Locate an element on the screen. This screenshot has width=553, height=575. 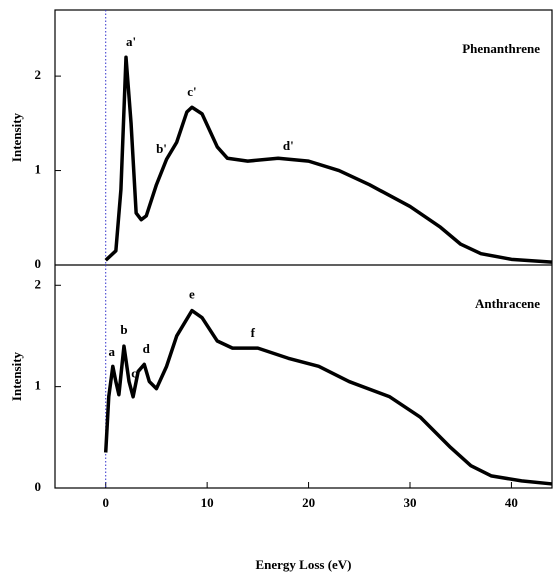
annotation: c' is located at coordinates (191, 91).